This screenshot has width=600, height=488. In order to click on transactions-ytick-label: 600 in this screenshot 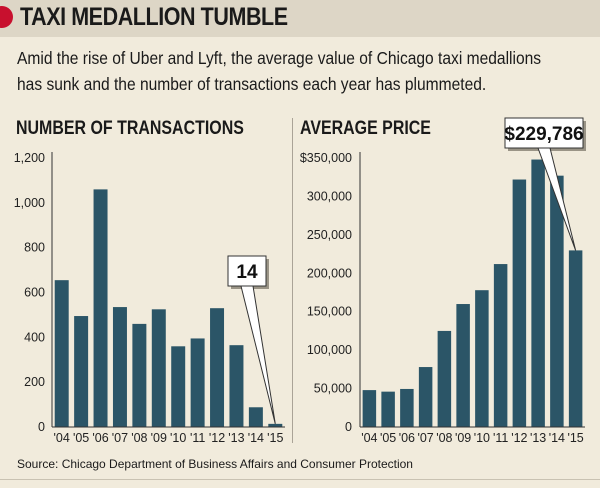, I will do `click(34, 293)`.